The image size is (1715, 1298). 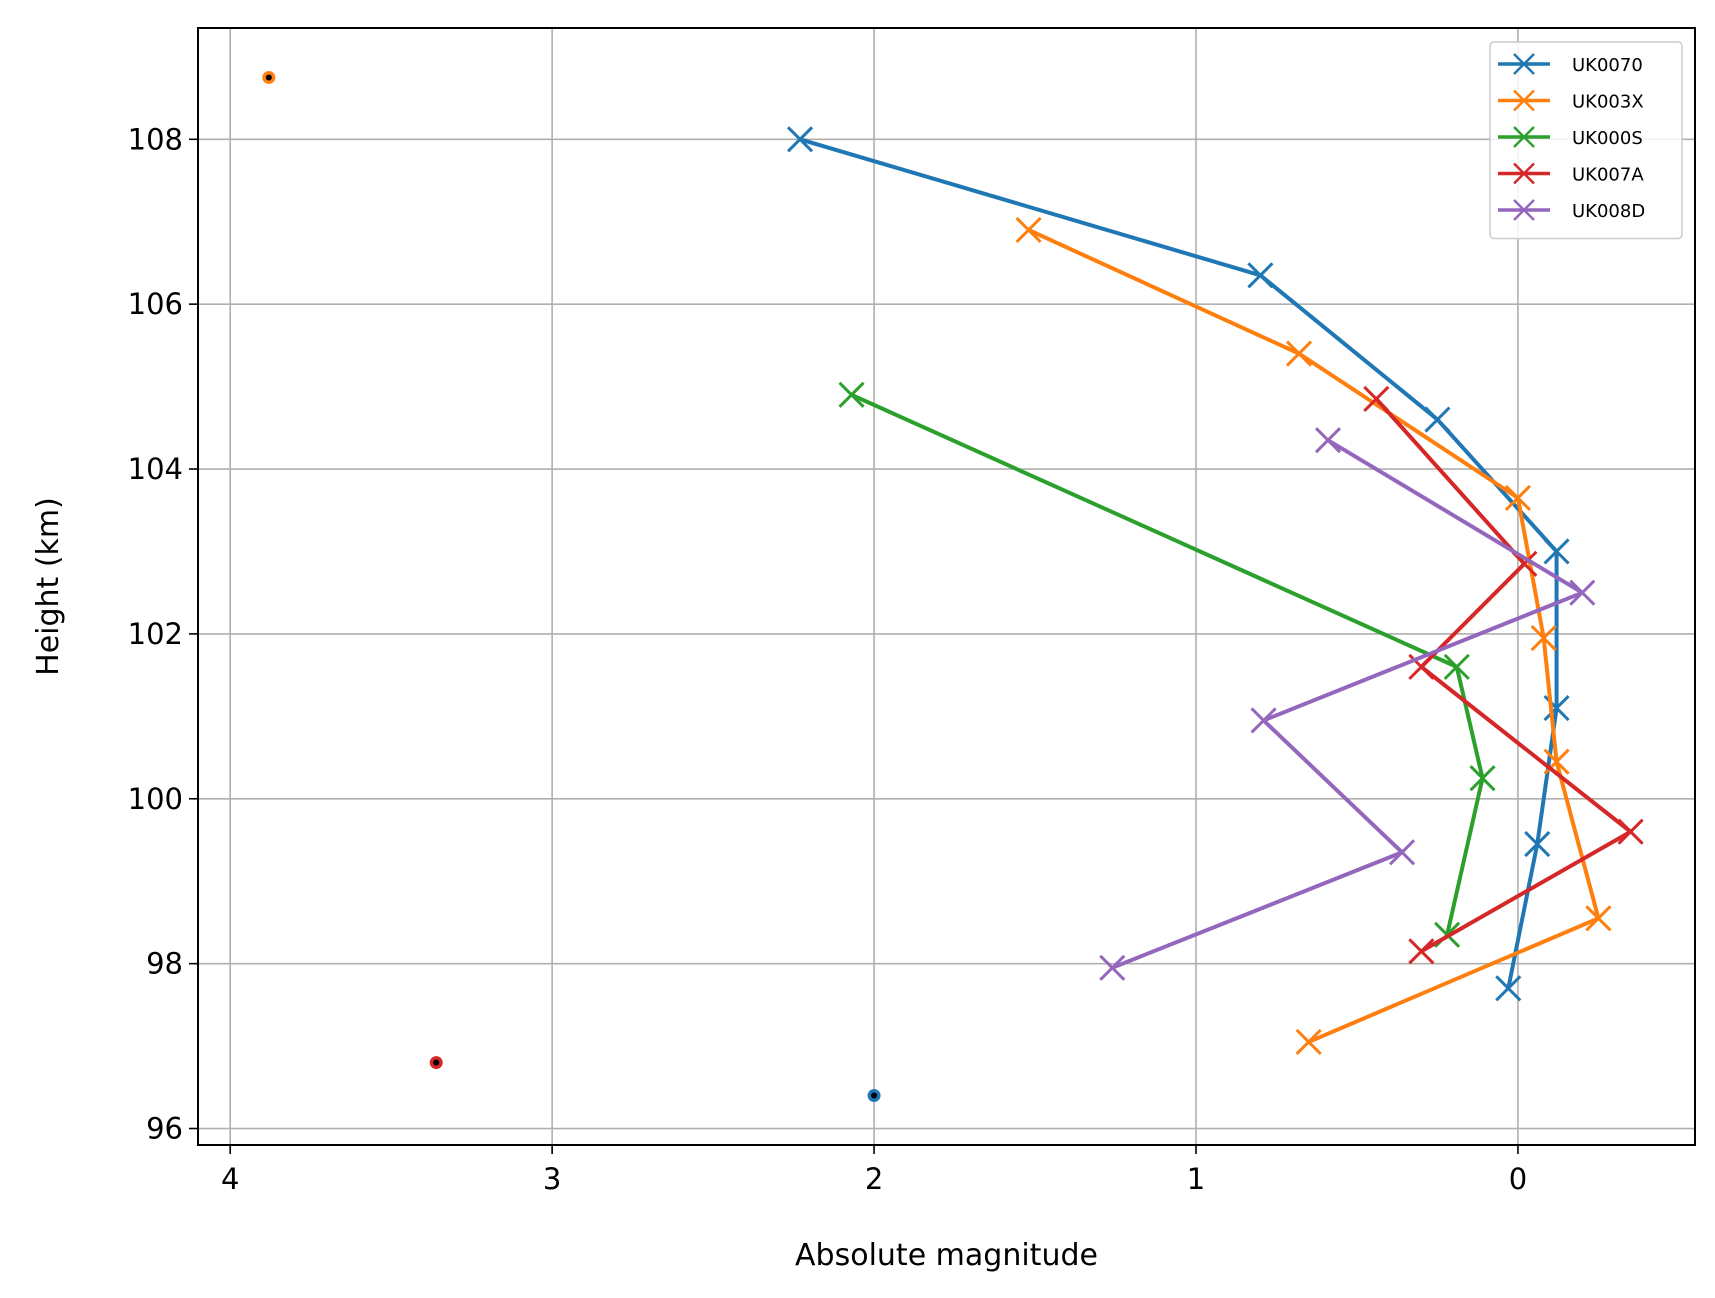 What do you see at coordinates (1608, 102) in the screenshot?
I see `legend-label: UK003X` at bounding box center [1608, 102].